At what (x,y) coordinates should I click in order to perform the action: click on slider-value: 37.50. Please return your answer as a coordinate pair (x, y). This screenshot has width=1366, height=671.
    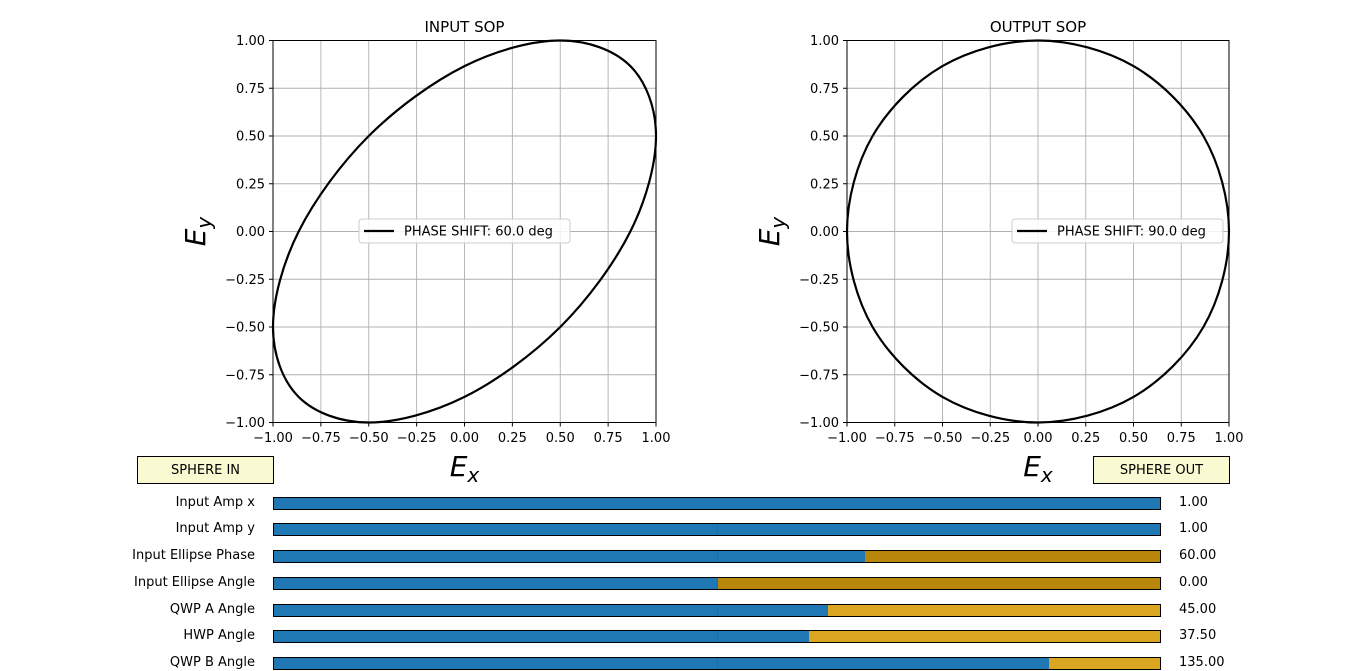
    Looking at the image, I should click on (1198, 635).